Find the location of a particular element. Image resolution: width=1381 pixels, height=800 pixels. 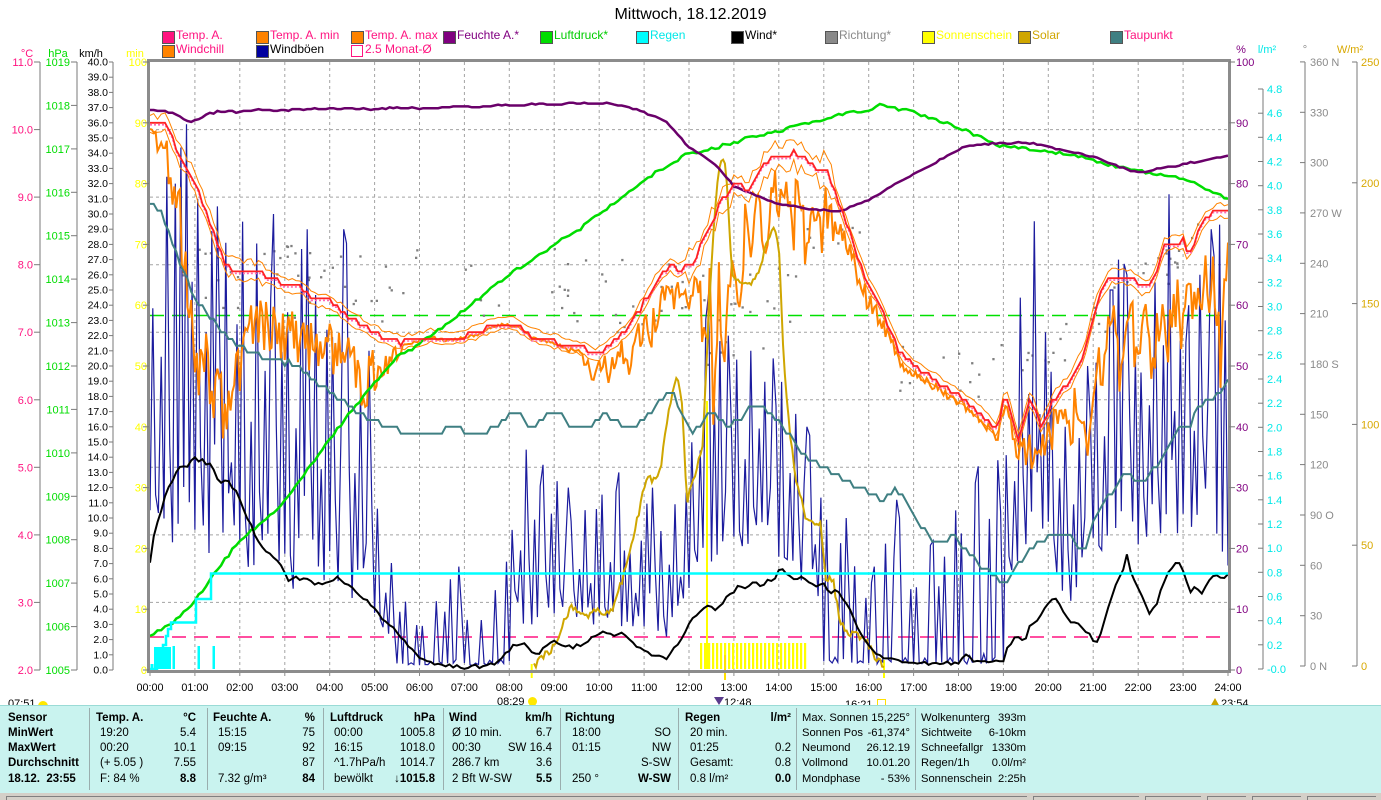

svg-text: 180 S is located at coordinates (1324, 365).